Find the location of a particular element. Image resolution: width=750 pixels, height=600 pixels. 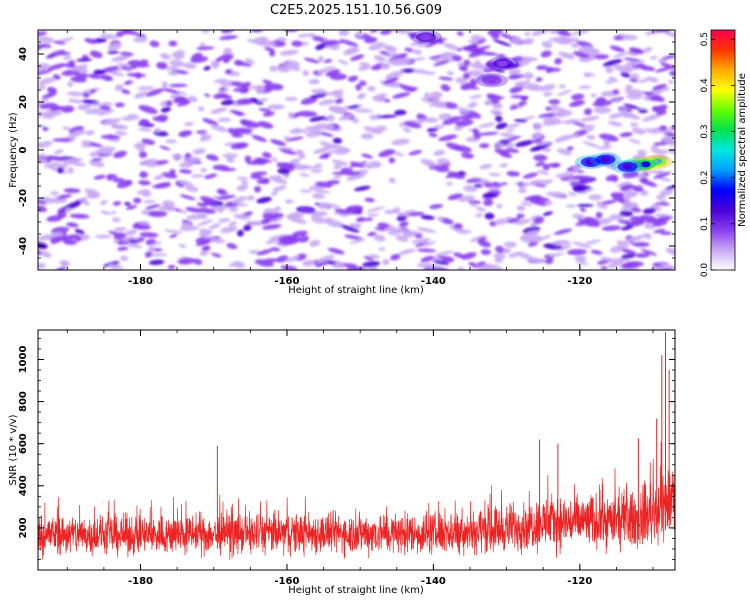

x-tick-label: -140 is located at coordinates (433, 281).